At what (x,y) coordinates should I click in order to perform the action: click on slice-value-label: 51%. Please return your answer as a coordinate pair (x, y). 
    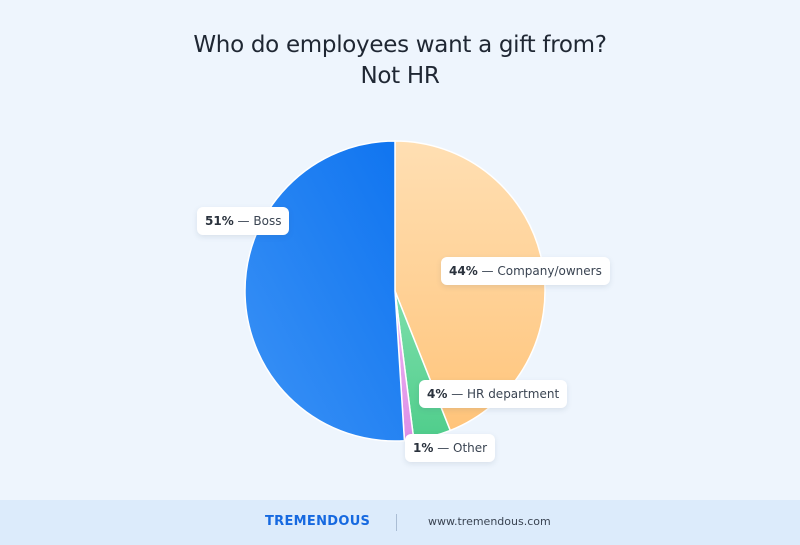
    Looking at the image, I should click on (219, 221).